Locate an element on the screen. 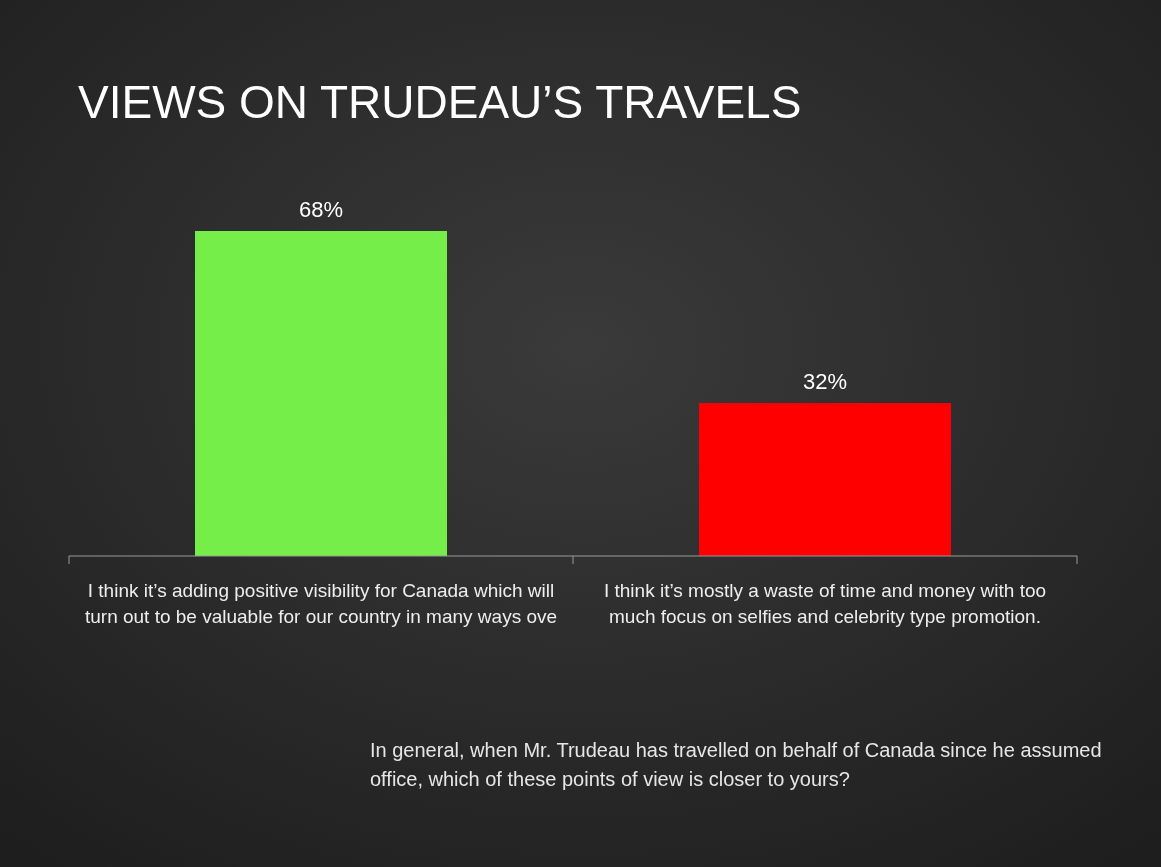  data-label: 68% is located at coordinates (321, 209).